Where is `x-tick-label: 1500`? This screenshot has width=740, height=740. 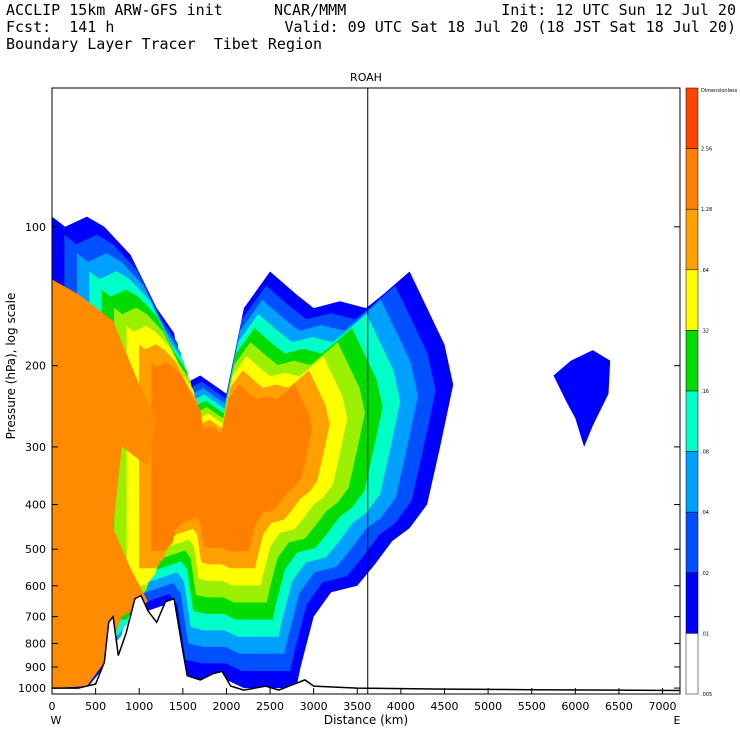
x-tick-label: 1500 is located at coordinates (183, 706).